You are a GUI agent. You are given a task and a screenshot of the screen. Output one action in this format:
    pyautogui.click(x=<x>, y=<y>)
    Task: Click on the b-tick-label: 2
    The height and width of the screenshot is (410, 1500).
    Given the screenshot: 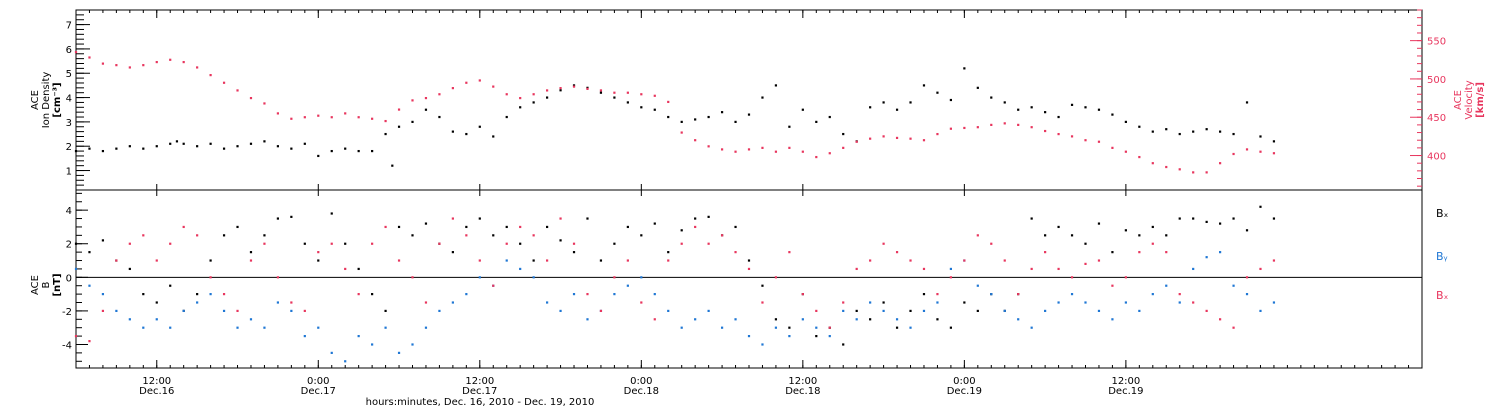 What is the action you would take?
    pyautogui.click(x=69, y=245)
    